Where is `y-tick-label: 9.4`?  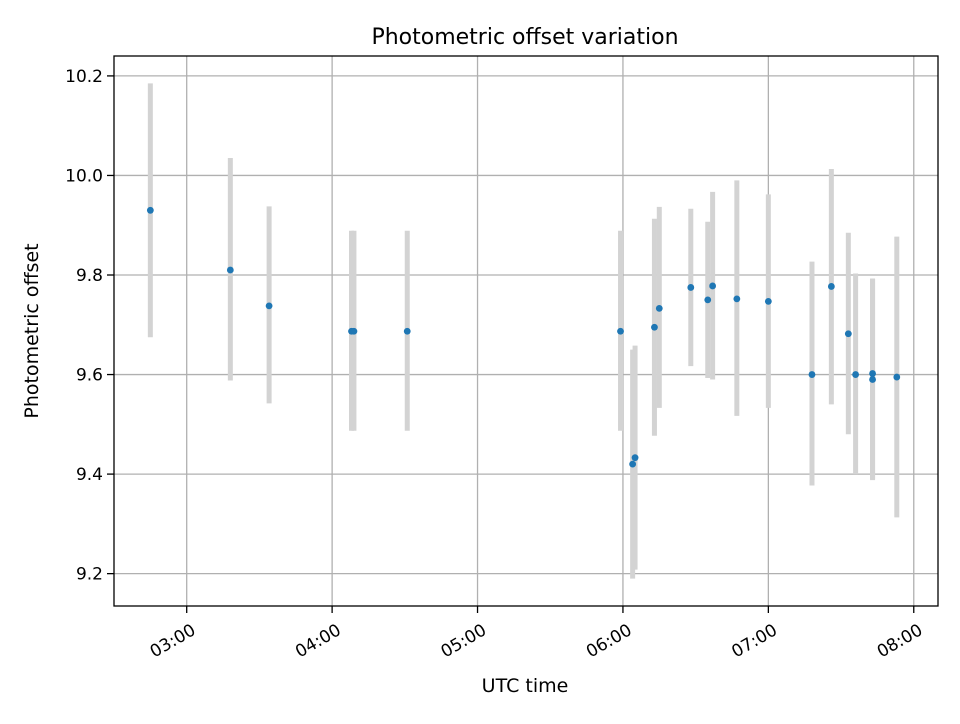 y-tick-label: 9.4 is located at coordinates (89, 475).